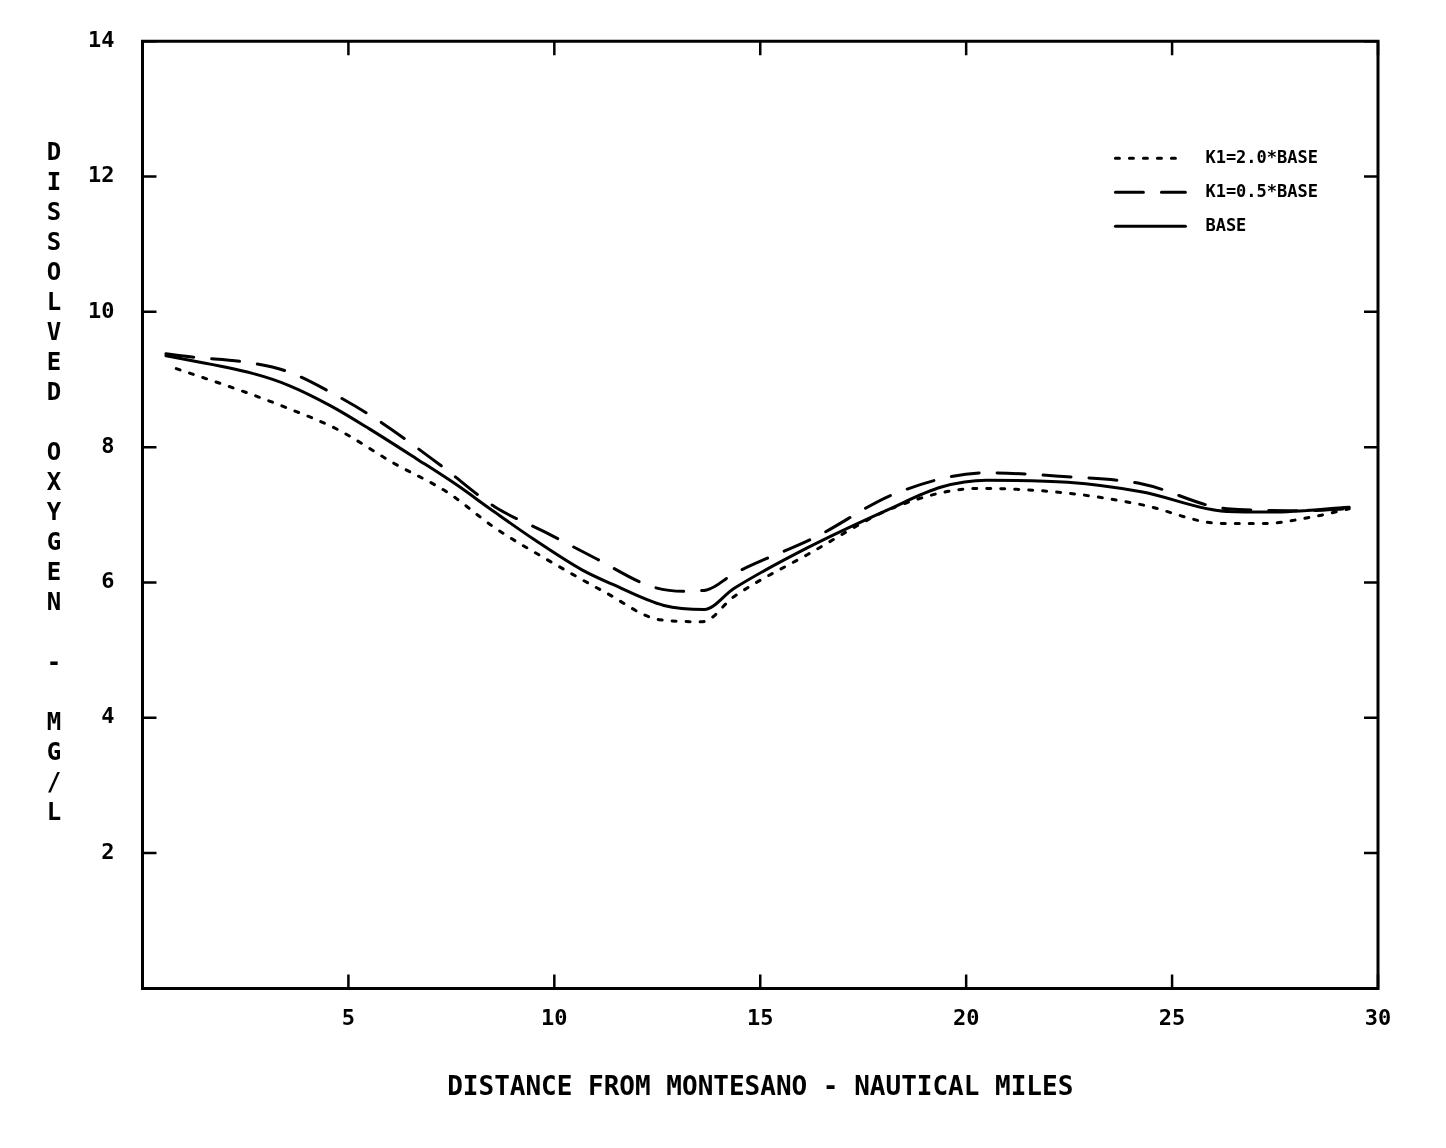  Describe the element at coordinates (108, 445) in the screenshot. I see `y-tick-label: 8` at that location.